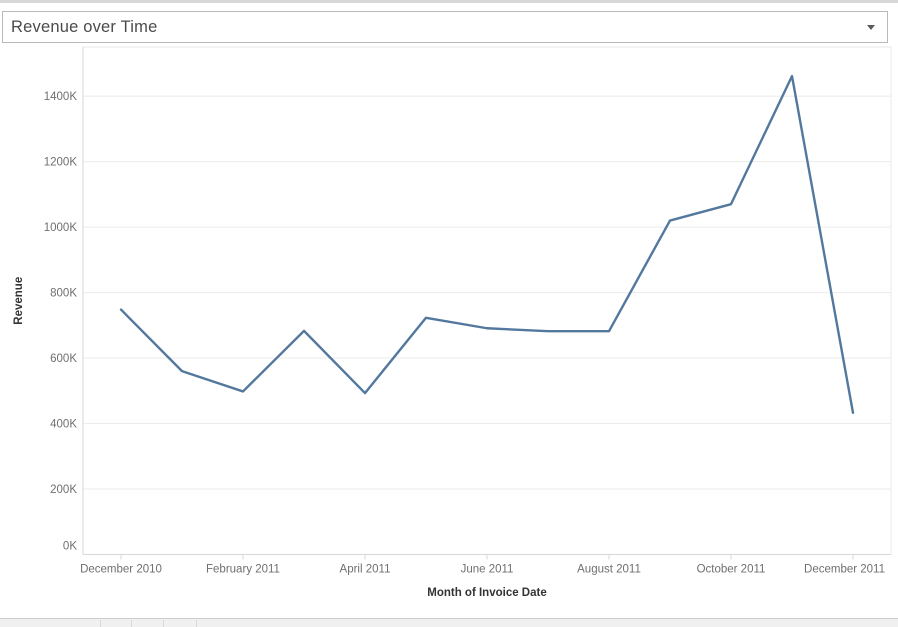 The image size is (898, 627). What do you see at coordinates (121, 570) in the screenshot?
I see `x-tick-label: December 2010` at bounding box center [121, 570].